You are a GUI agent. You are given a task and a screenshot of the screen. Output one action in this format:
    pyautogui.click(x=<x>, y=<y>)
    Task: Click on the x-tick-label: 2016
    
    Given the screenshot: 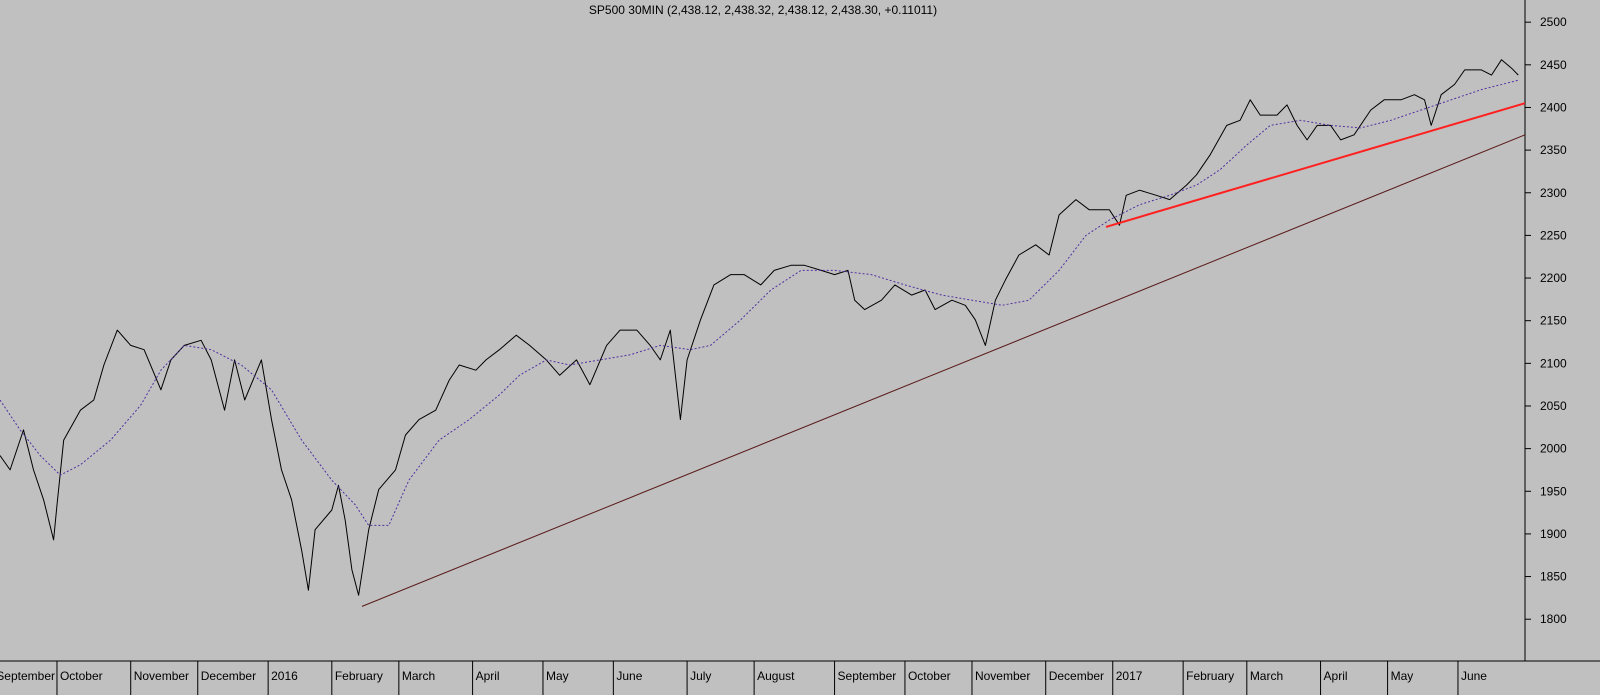 What is the action you would take?
    pyautogui.click(x=284, y=676)
    